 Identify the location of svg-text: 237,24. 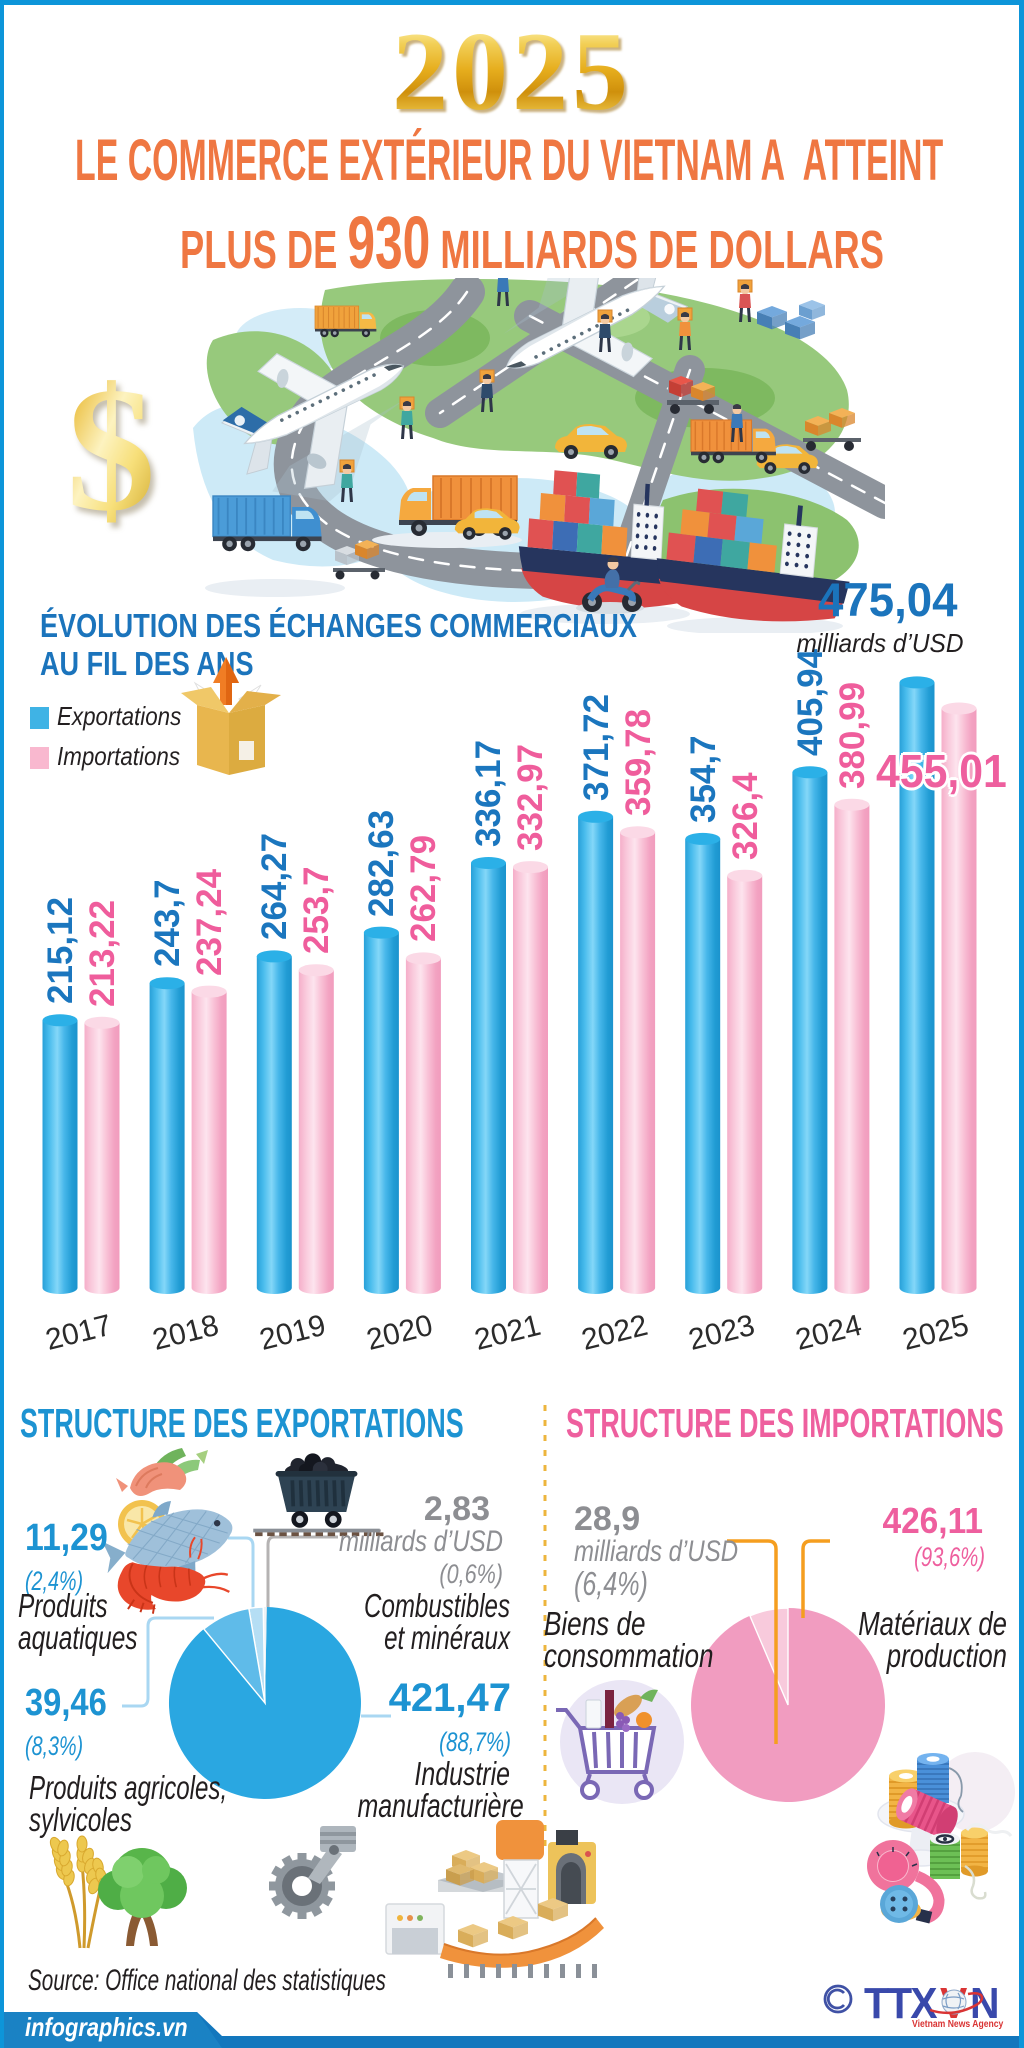
(209, 922).